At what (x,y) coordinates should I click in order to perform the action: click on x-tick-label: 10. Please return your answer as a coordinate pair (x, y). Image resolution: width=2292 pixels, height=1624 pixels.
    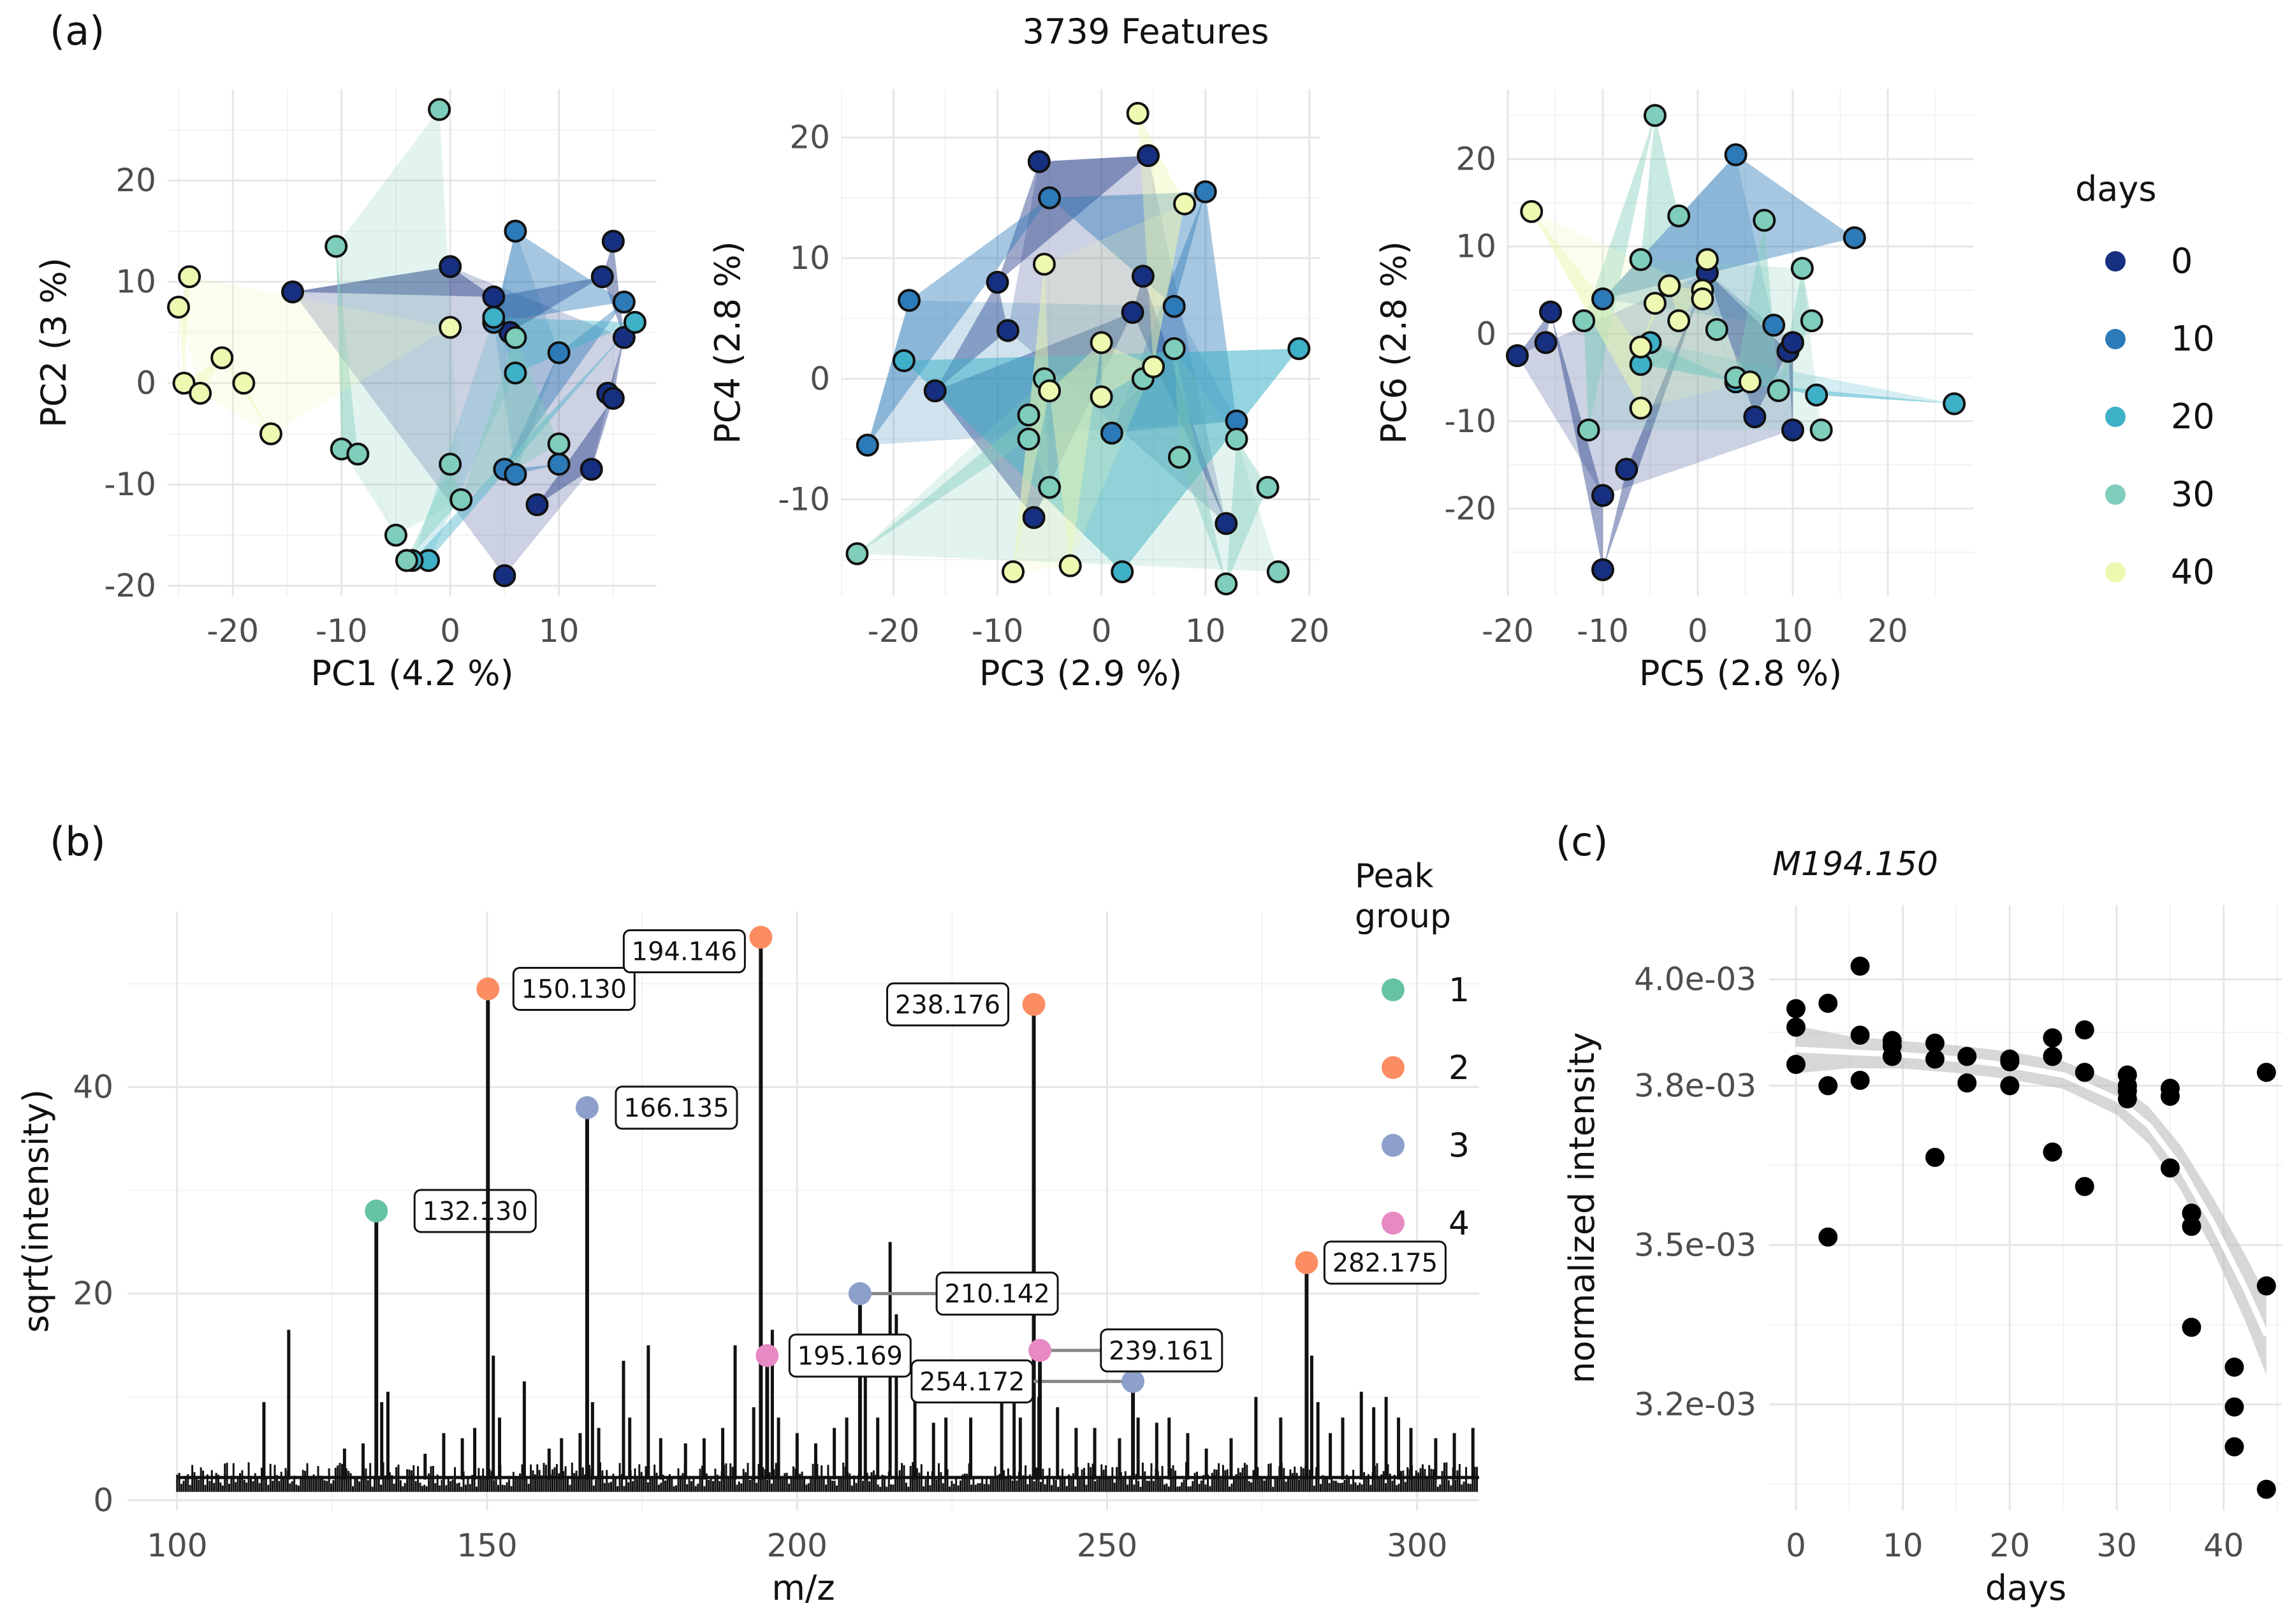
    Looking at the image, I should click on (1792, 631).